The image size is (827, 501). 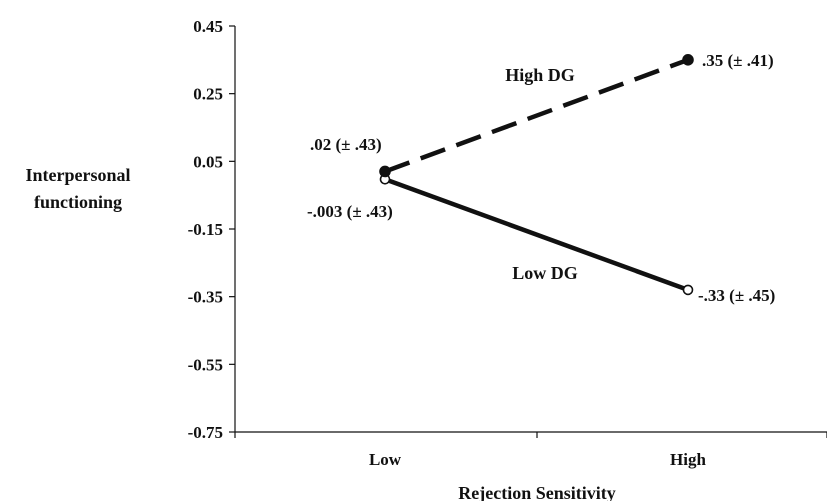 What do you see at coordinates (346, 144) in the screenshot?
I see `data-label-high-dg-low: .02 (± .43)` at bounding box center [346, 144].